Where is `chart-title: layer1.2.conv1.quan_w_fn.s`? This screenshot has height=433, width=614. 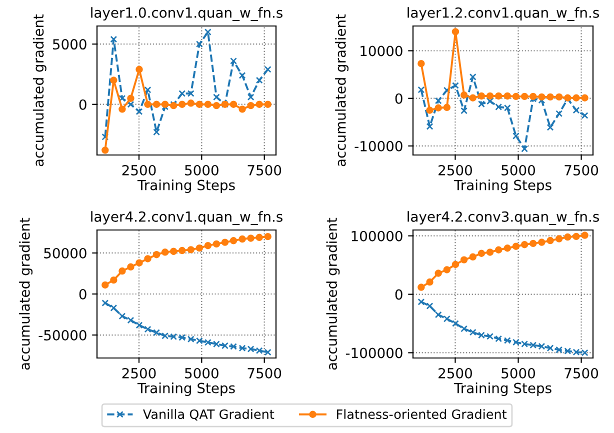 chart-title: layer1.2.conv1.quan_w_fn.s is located at coordinates (503, 14).